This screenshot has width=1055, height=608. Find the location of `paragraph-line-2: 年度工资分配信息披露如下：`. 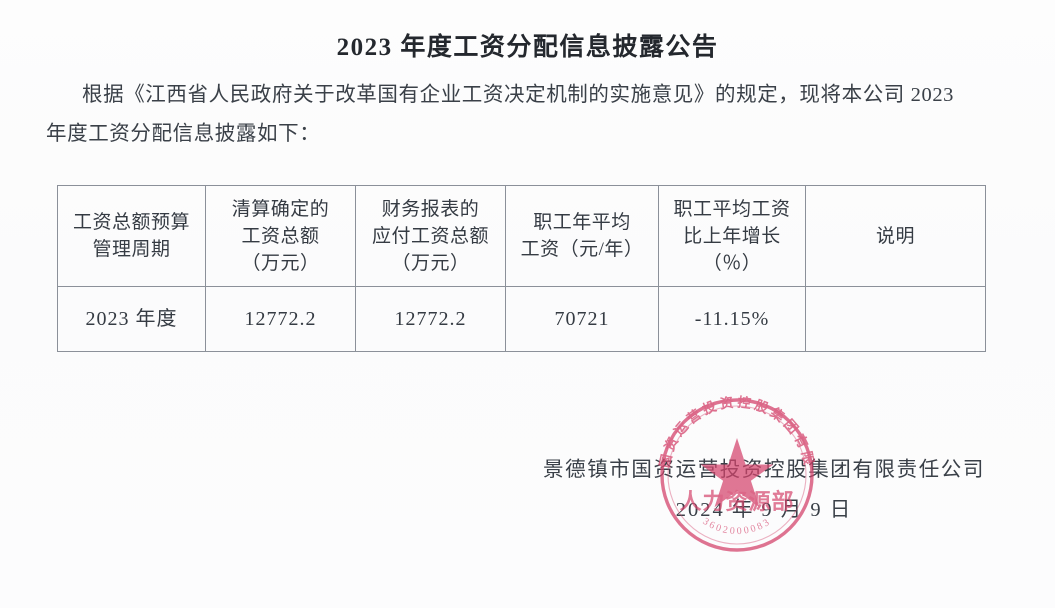

paragraph-line-2: 年度工资分配信息披露如下： is located at coordinates (183, 134).